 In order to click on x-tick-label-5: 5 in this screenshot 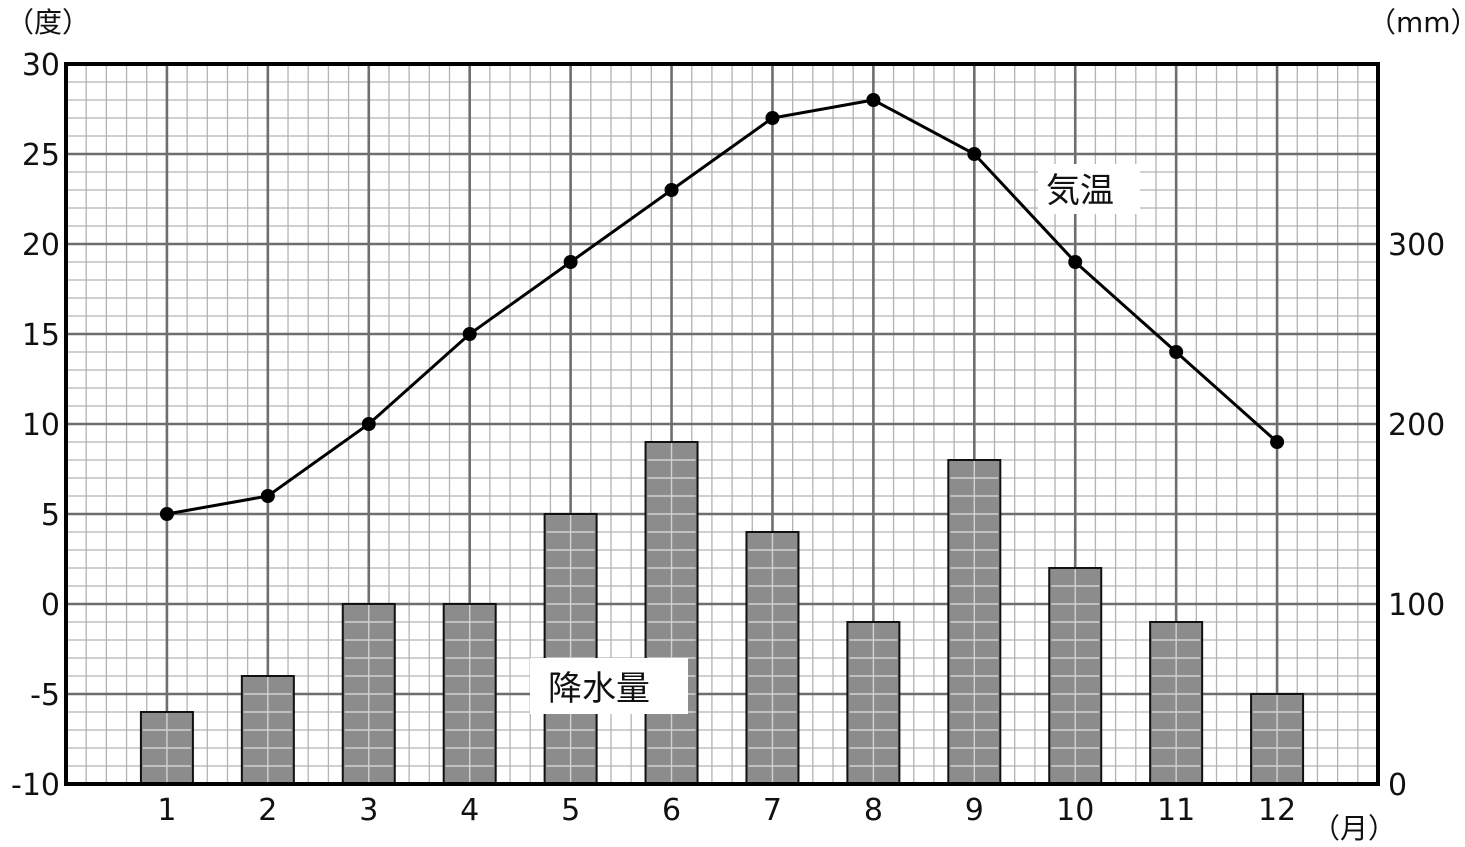, I will do `click(570, 810)`.